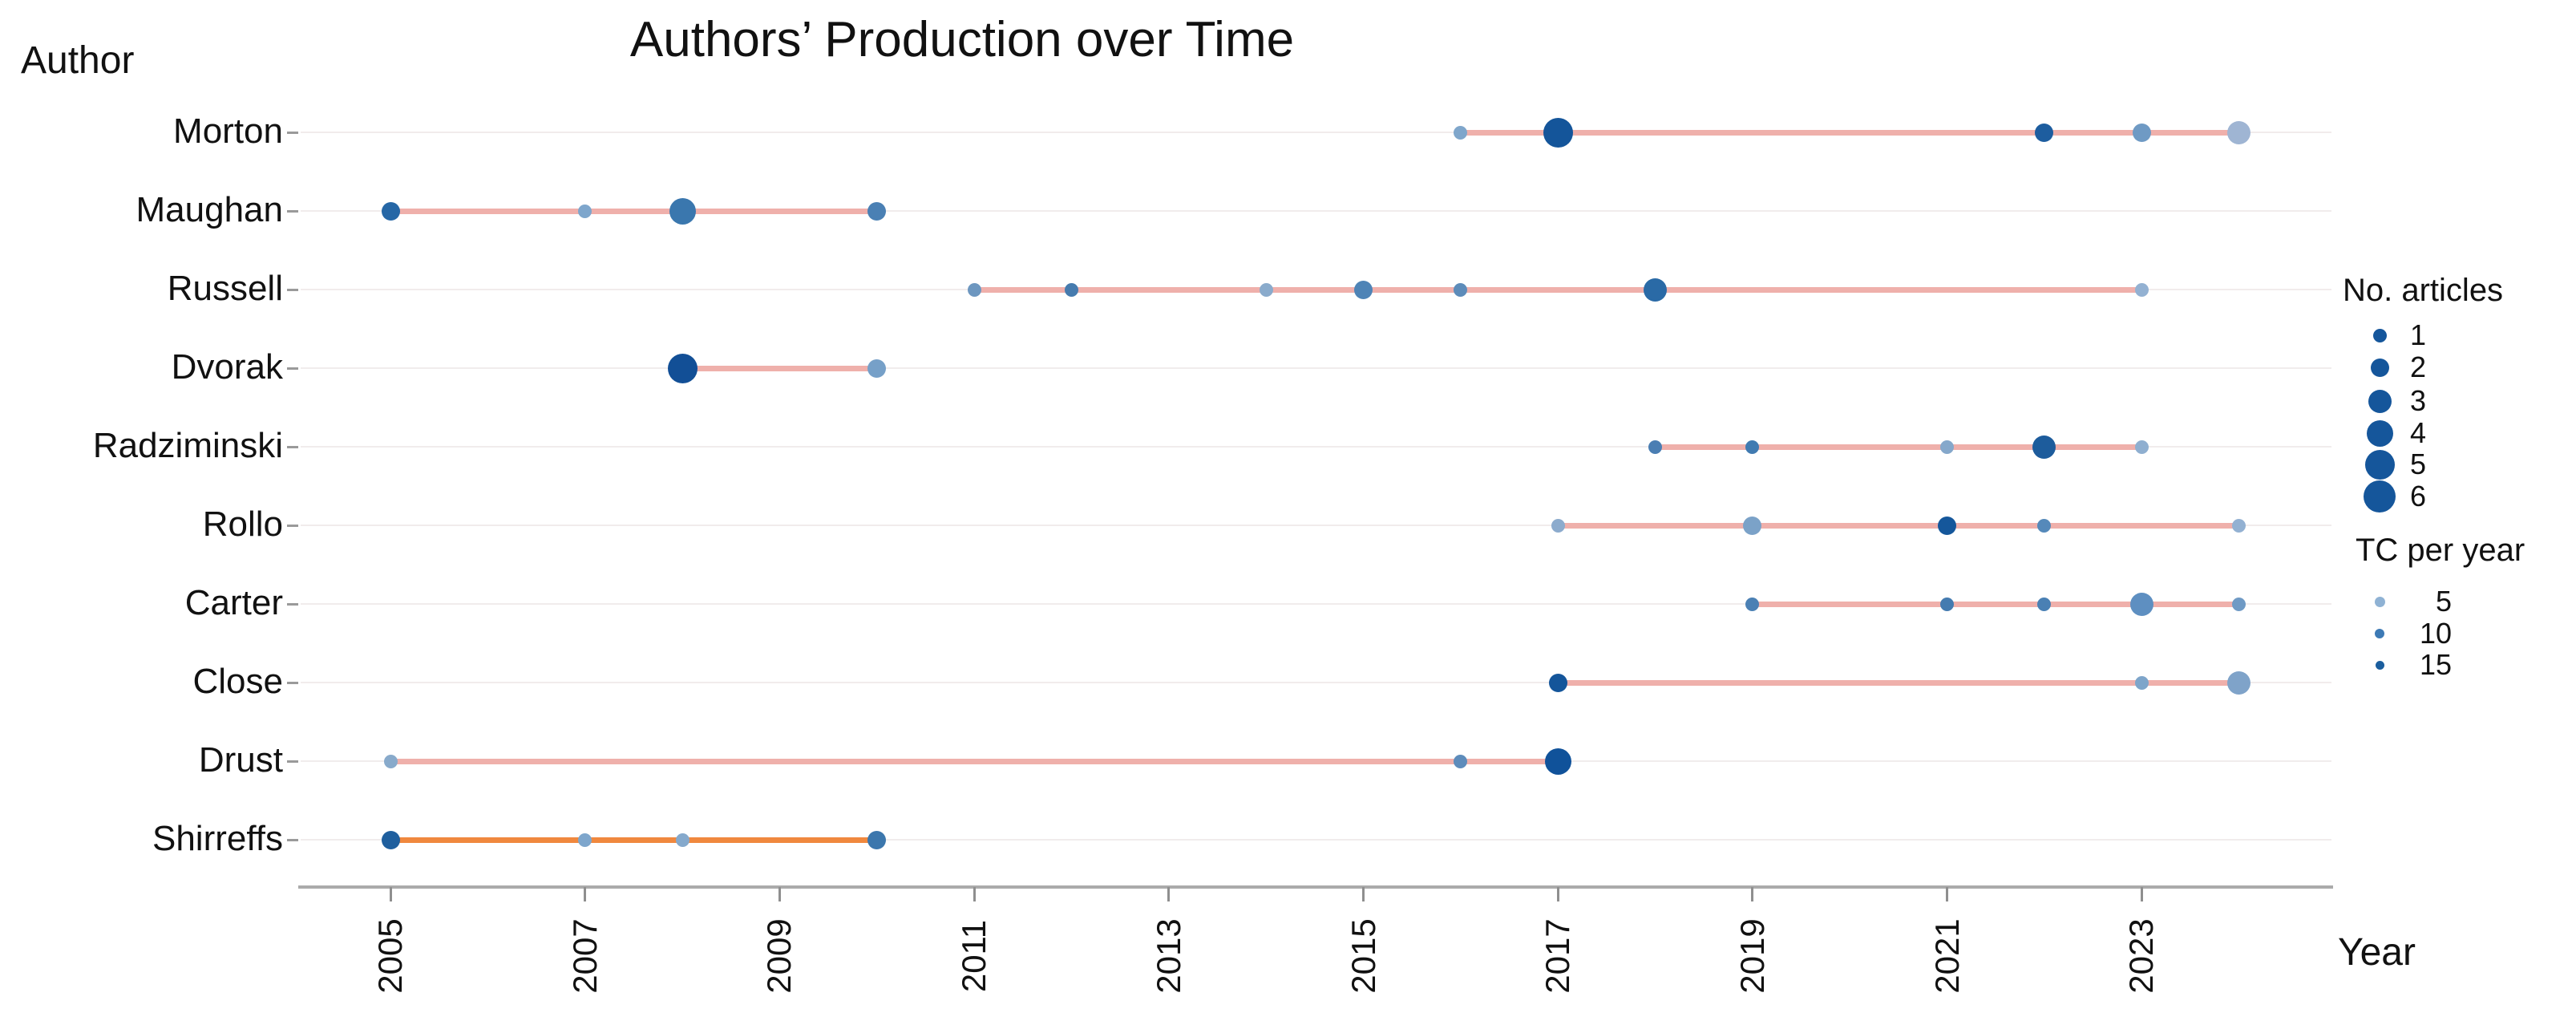  I want to click on legend-size-label: 3, so click(2418, 401).